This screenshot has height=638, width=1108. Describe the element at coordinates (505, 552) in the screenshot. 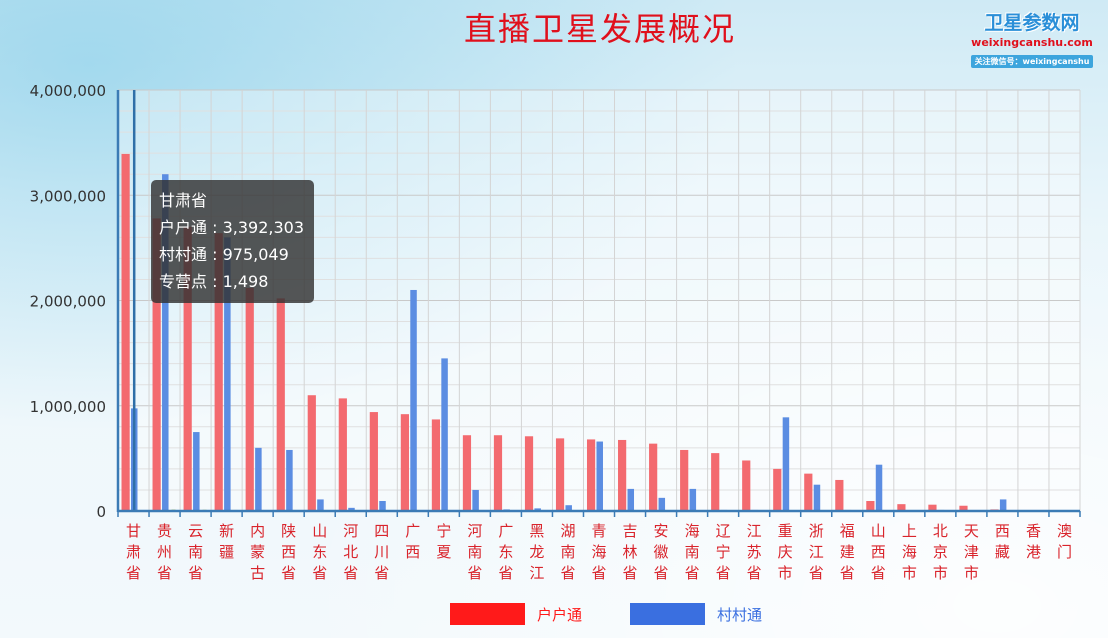

I see `x-tick-label: 广东省` at that location.